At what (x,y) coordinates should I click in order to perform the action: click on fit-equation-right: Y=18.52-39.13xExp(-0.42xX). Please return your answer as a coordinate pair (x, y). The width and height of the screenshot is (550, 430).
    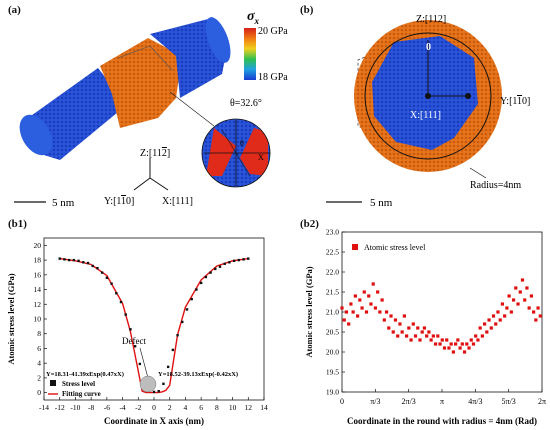
    Looking at the image, I should click on (198, 374).